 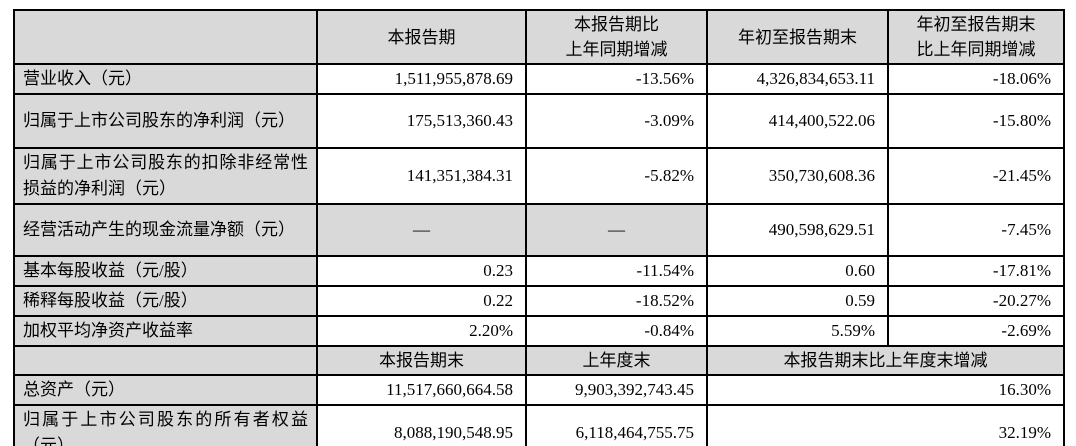 What do you see at coordinates (885, 390) in the screenshot?
I see `value-cell: 16.30%` at bounding box center [885, 390].